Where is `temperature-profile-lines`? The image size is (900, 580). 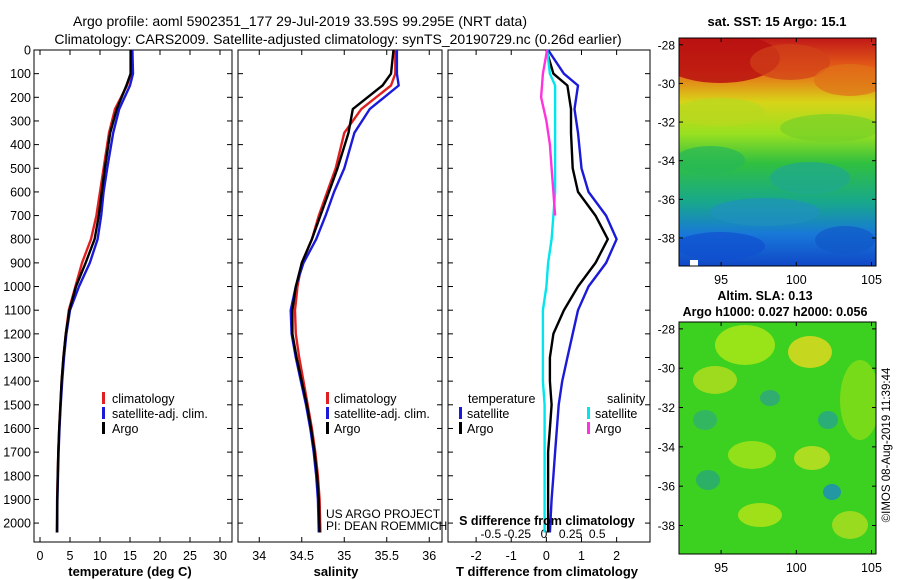
temperature-profile-lines is located at coordinates (95, 291).